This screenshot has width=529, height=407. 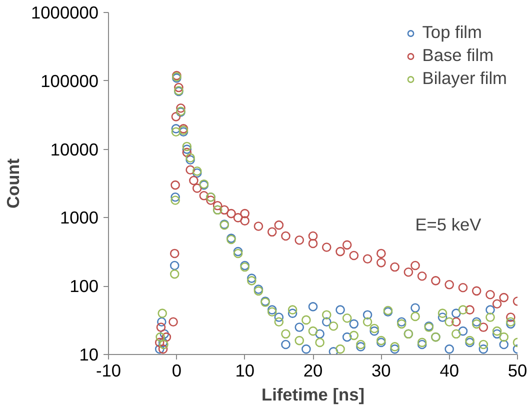 What do you see at coordinates (452, 32) in the screenshot?
I see `legend-label: Top film` at bounding box center [452, 32].